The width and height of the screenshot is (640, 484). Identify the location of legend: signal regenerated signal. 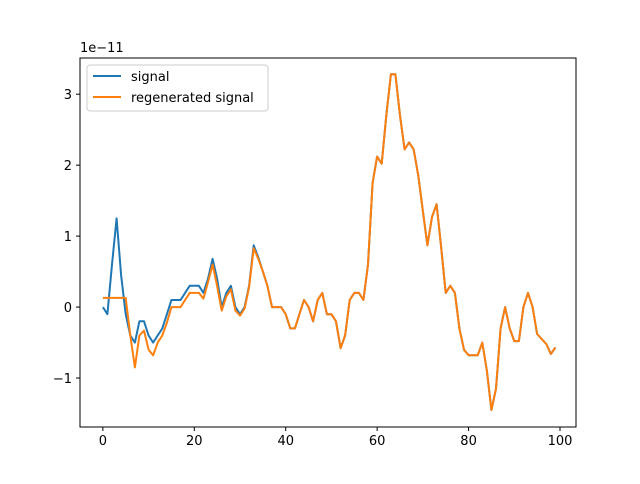
(177, 88).